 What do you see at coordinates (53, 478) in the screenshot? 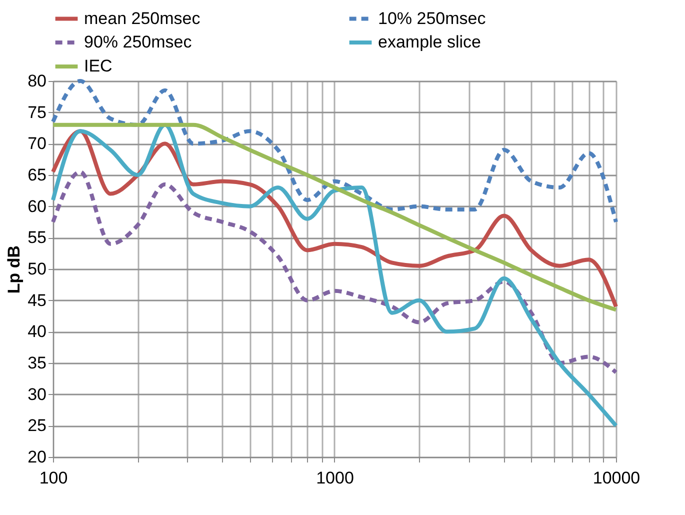
I see `x-tick-label: 100` at bounding box center [53, 478].